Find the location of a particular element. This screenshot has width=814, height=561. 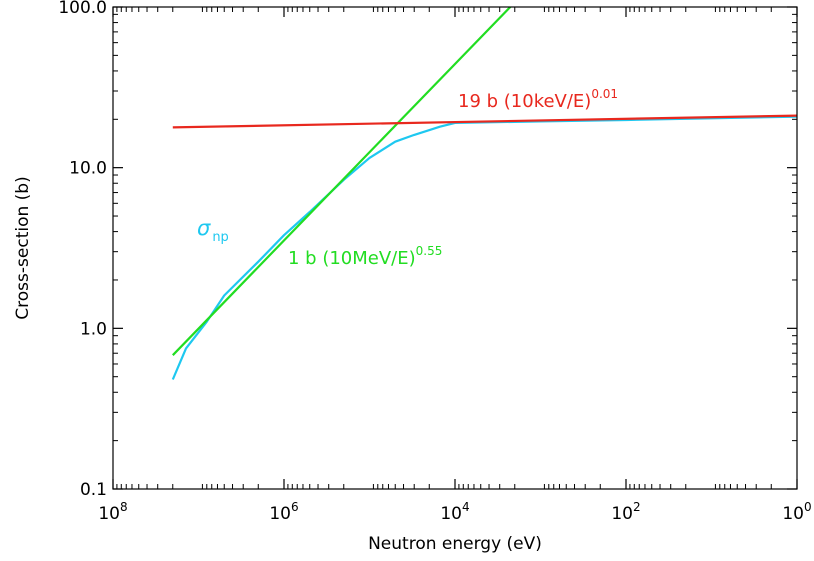

red-fit-annotation: 19 b (10keV/E)0.01 is located at coordinates (538, 99).